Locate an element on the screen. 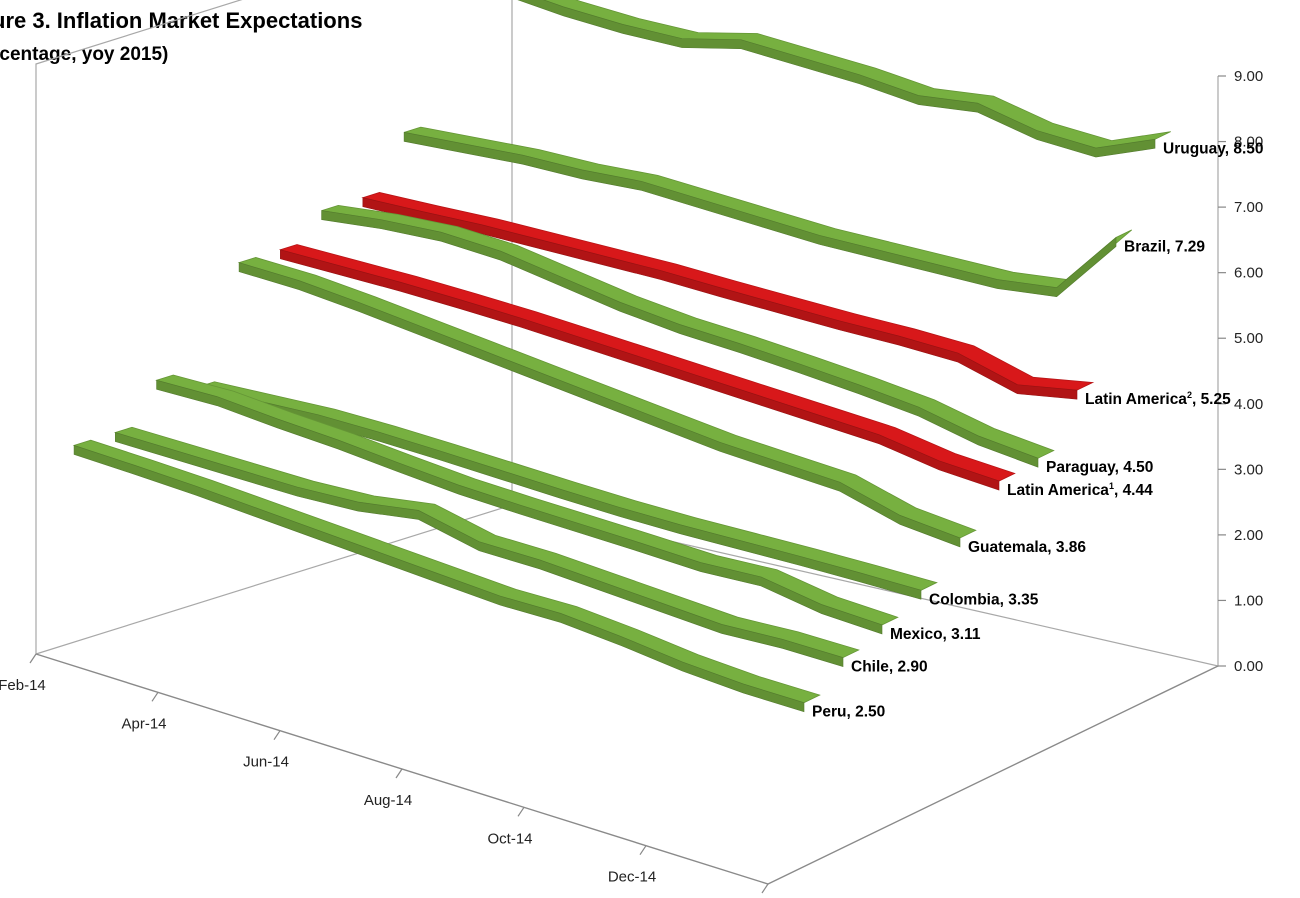 This screenshot has width=1300, height=898. series-label: Mexico, 3.11 is located at coordinates (935, 634).